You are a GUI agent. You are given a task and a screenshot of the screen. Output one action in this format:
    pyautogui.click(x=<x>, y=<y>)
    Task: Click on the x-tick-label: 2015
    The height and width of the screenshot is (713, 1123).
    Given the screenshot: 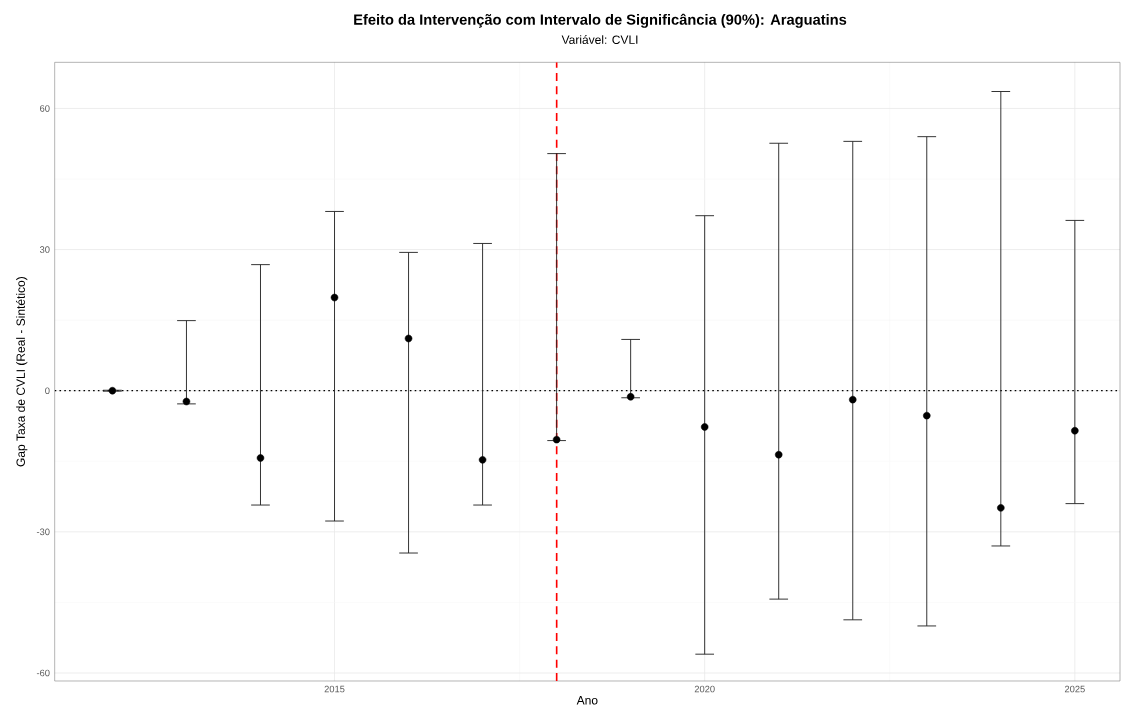 What is the action you would take?
    pyautogui.click(x=334, y=689)
    